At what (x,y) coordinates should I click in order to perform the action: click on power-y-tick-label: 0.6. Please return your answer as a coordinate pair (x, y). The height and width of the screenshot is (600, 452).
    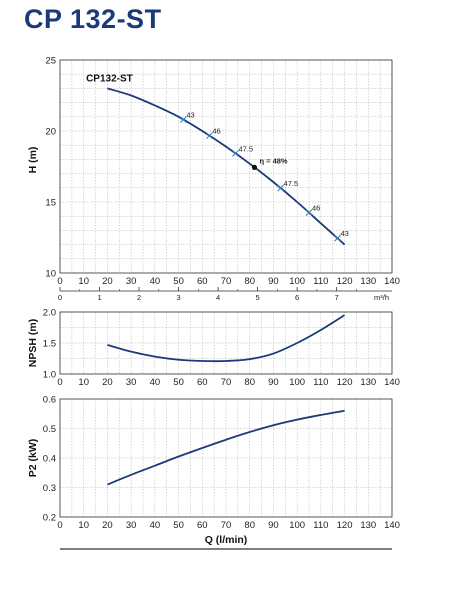
    Looking at the image, I should click on (49, 400).